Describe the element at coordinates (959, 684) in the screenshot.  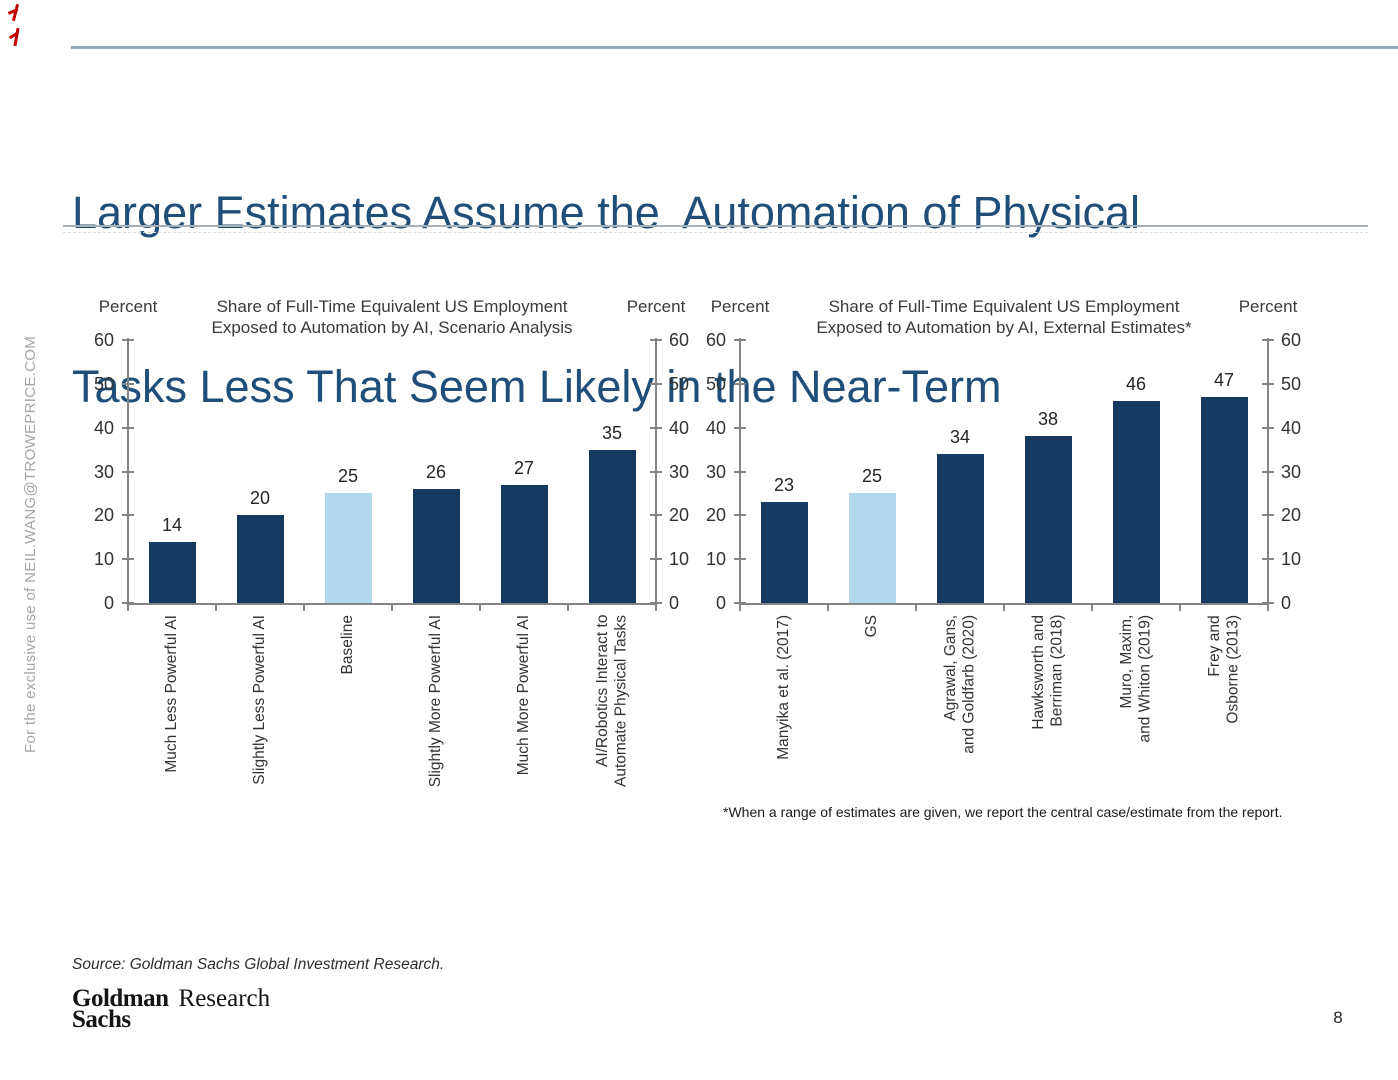
I see `x-axis-category-label: Agrawal, Gans, and Goldfarb (2020)` at that location.